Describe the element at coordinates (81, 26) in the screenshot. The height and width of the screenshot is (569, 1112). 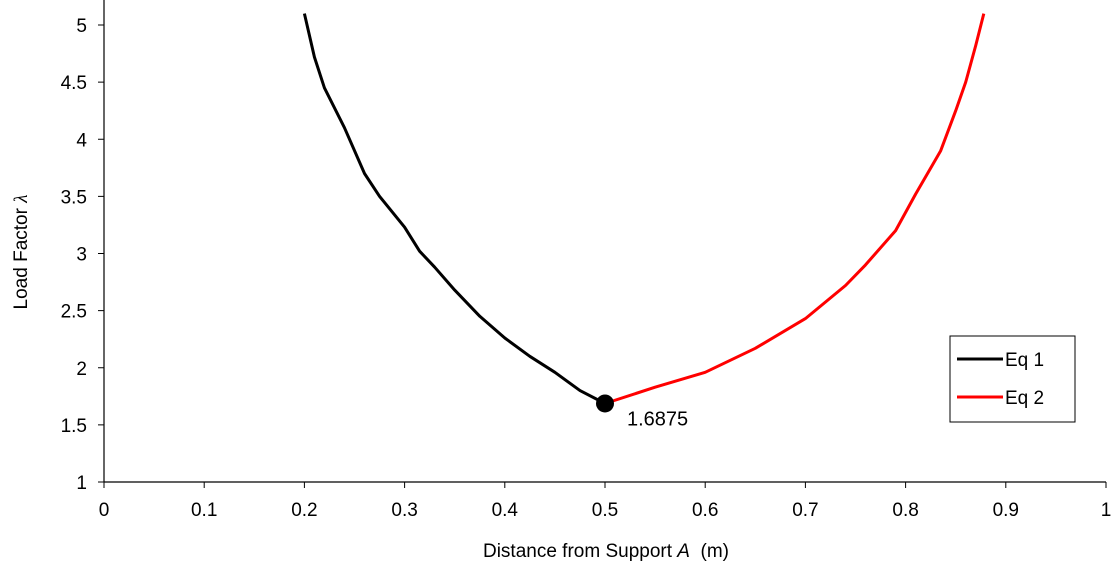
I see `y-tick-label: 5` at that location.